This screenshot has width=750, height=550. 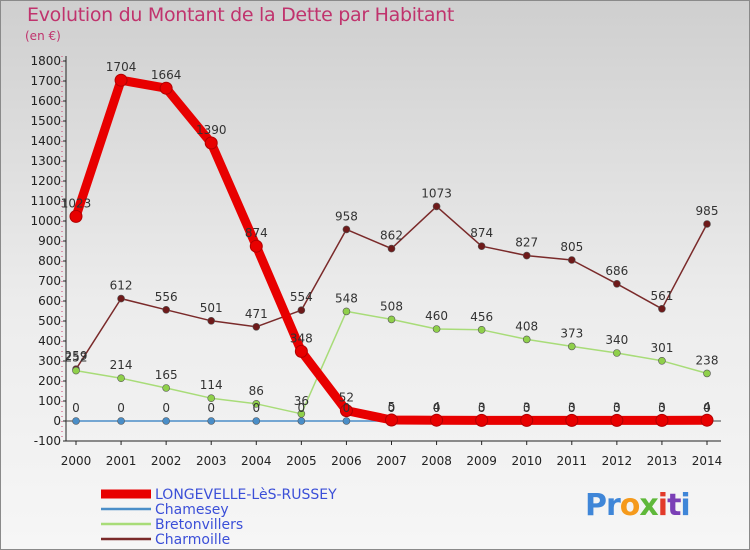 What do you see at coordinates (49, 321) in the screenshot?
I see `y-tick-label: 500` at bounding box center [49, 321].